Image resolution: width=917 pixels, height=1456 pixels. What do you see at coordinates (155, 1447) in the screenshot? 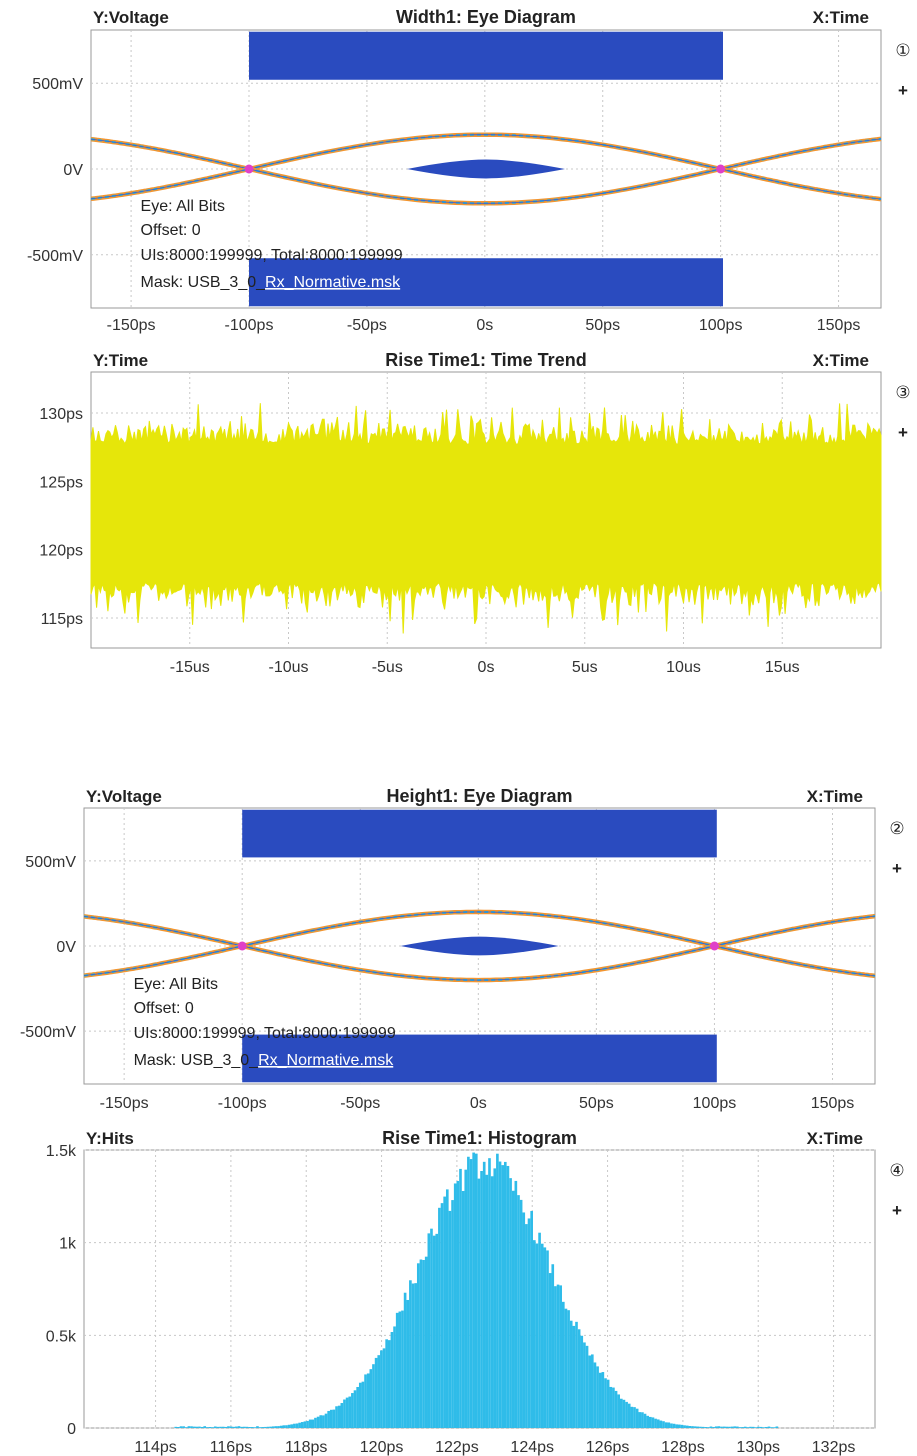
I see `x-tick-label: 114ps` at bounding box center [155, 1447].